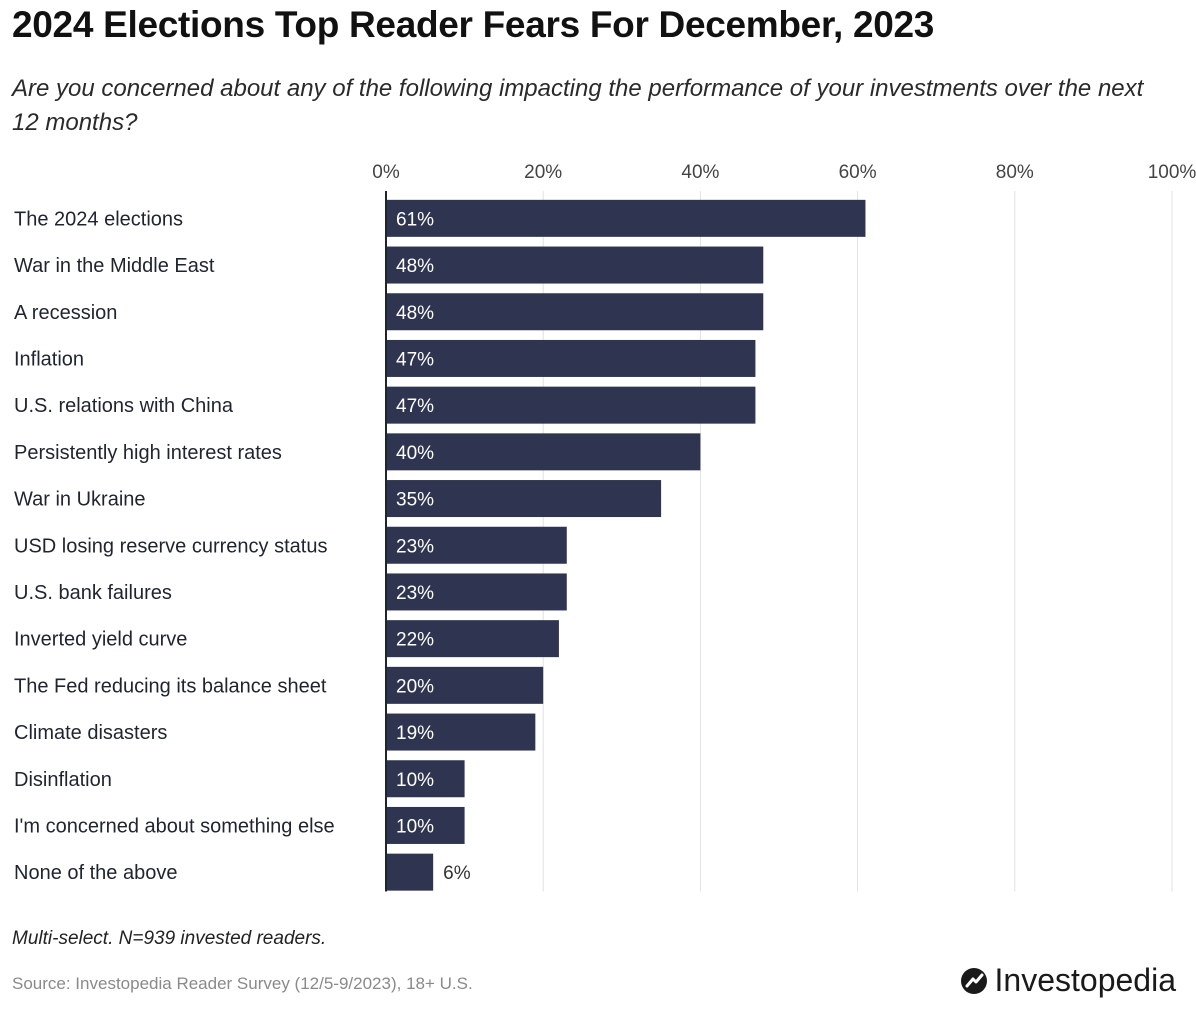 Image resolution: width=1196 pixels, height=1014 pixels. What do you see at coordinates (169, 938) in the screenshot?
I see `footnote: Multi-select. N=939 invested readers.` at bounding box center [169, 938].